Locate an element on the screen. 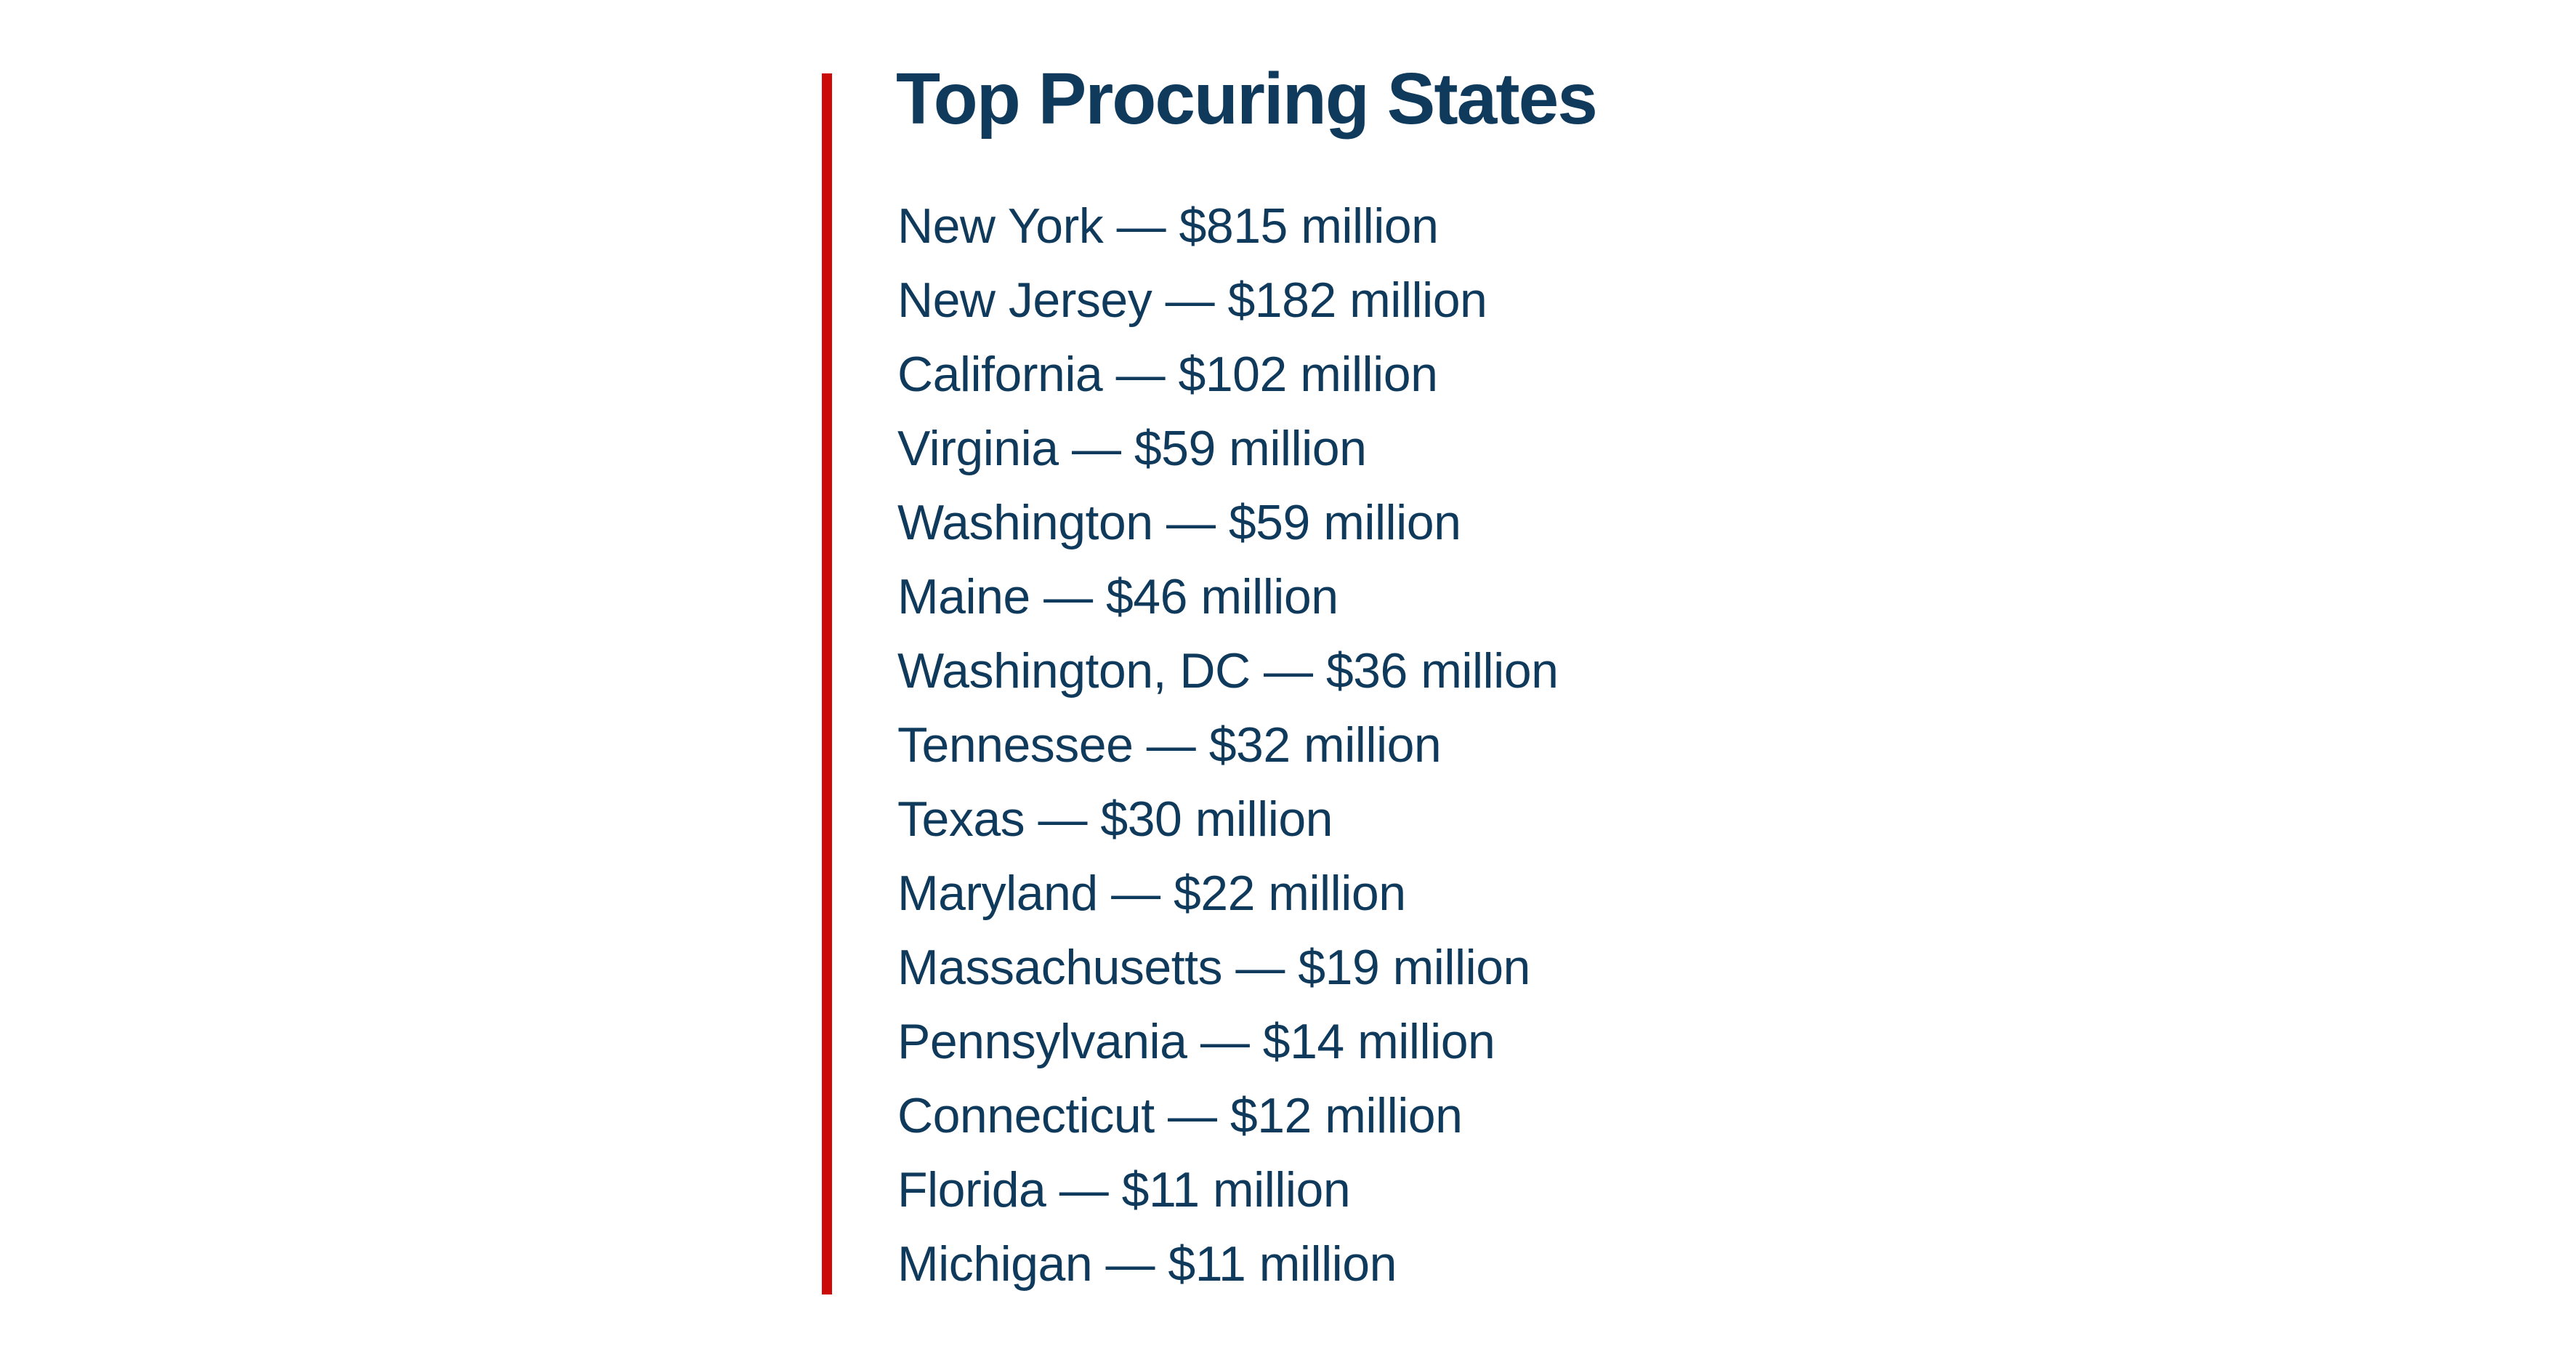 The image size is (2576, 1349). list-item: New Jersey — $182 million is located at coordinates (1192, 300).